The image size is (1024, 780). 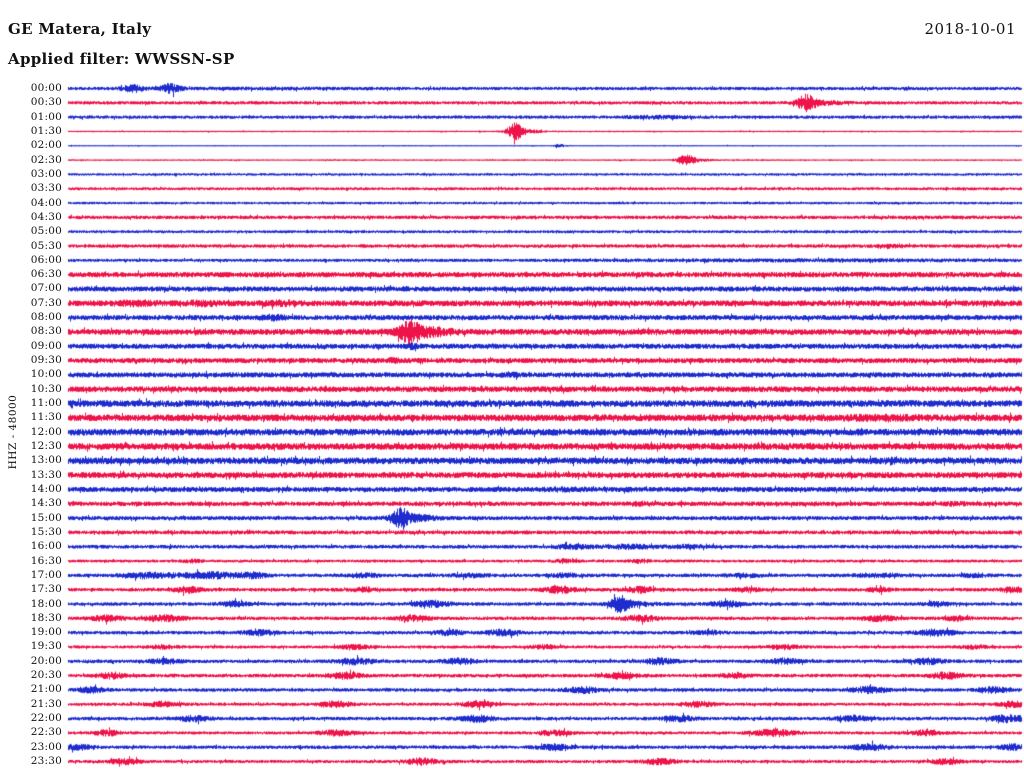 I want to click on time-label: 20:30, so click(x=46, y=675).